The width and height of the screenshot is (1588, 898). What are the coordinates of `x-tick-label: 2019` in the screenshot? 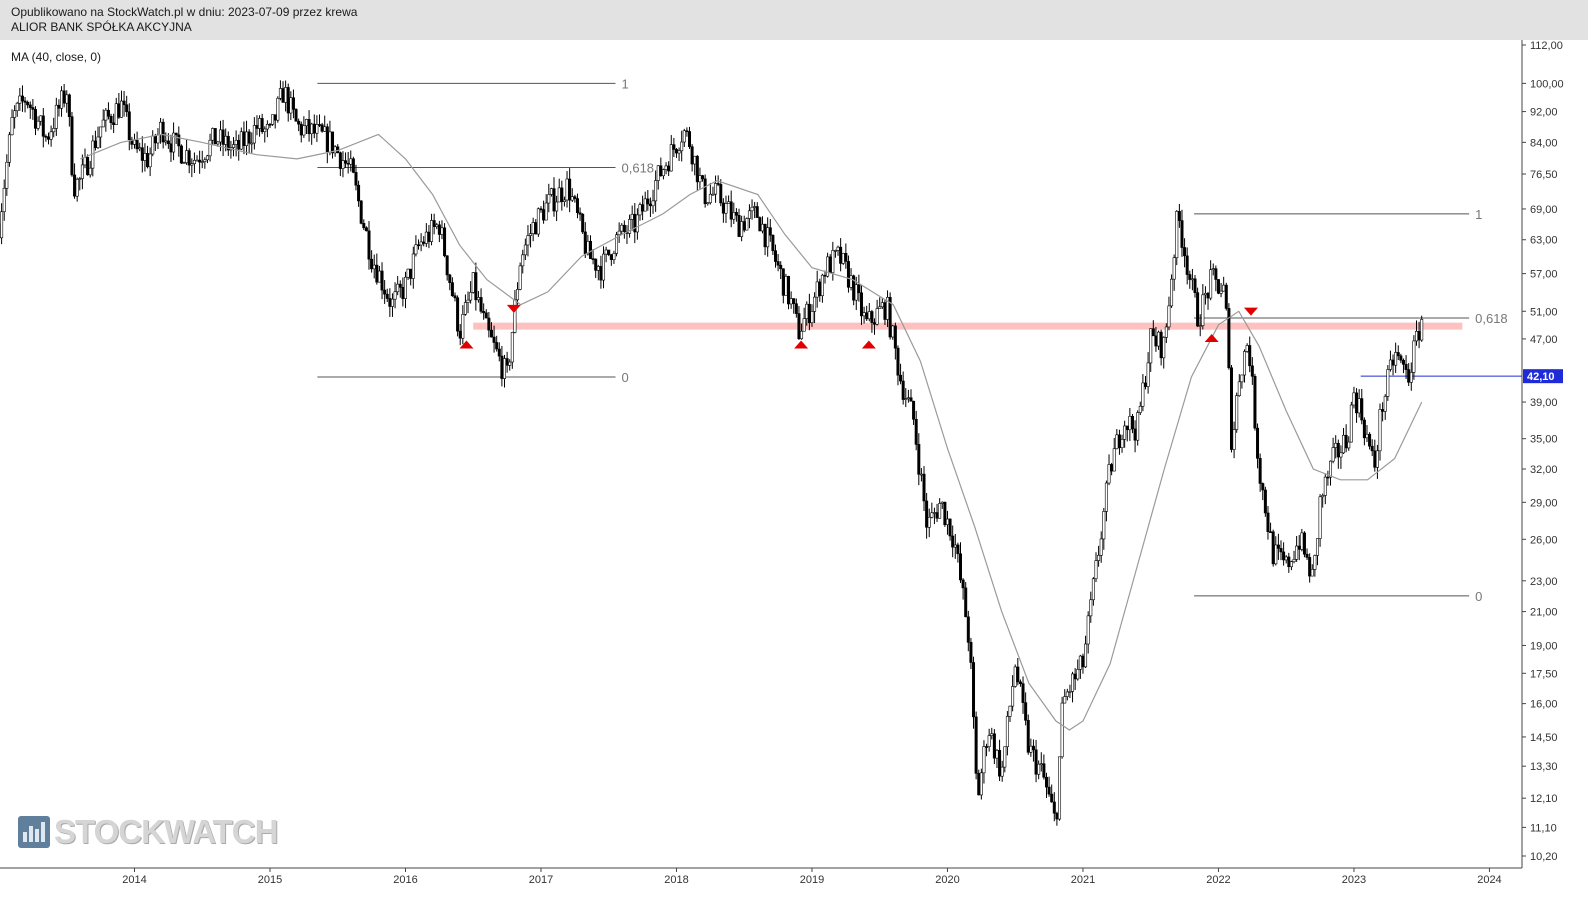 It's located at (812, 880).